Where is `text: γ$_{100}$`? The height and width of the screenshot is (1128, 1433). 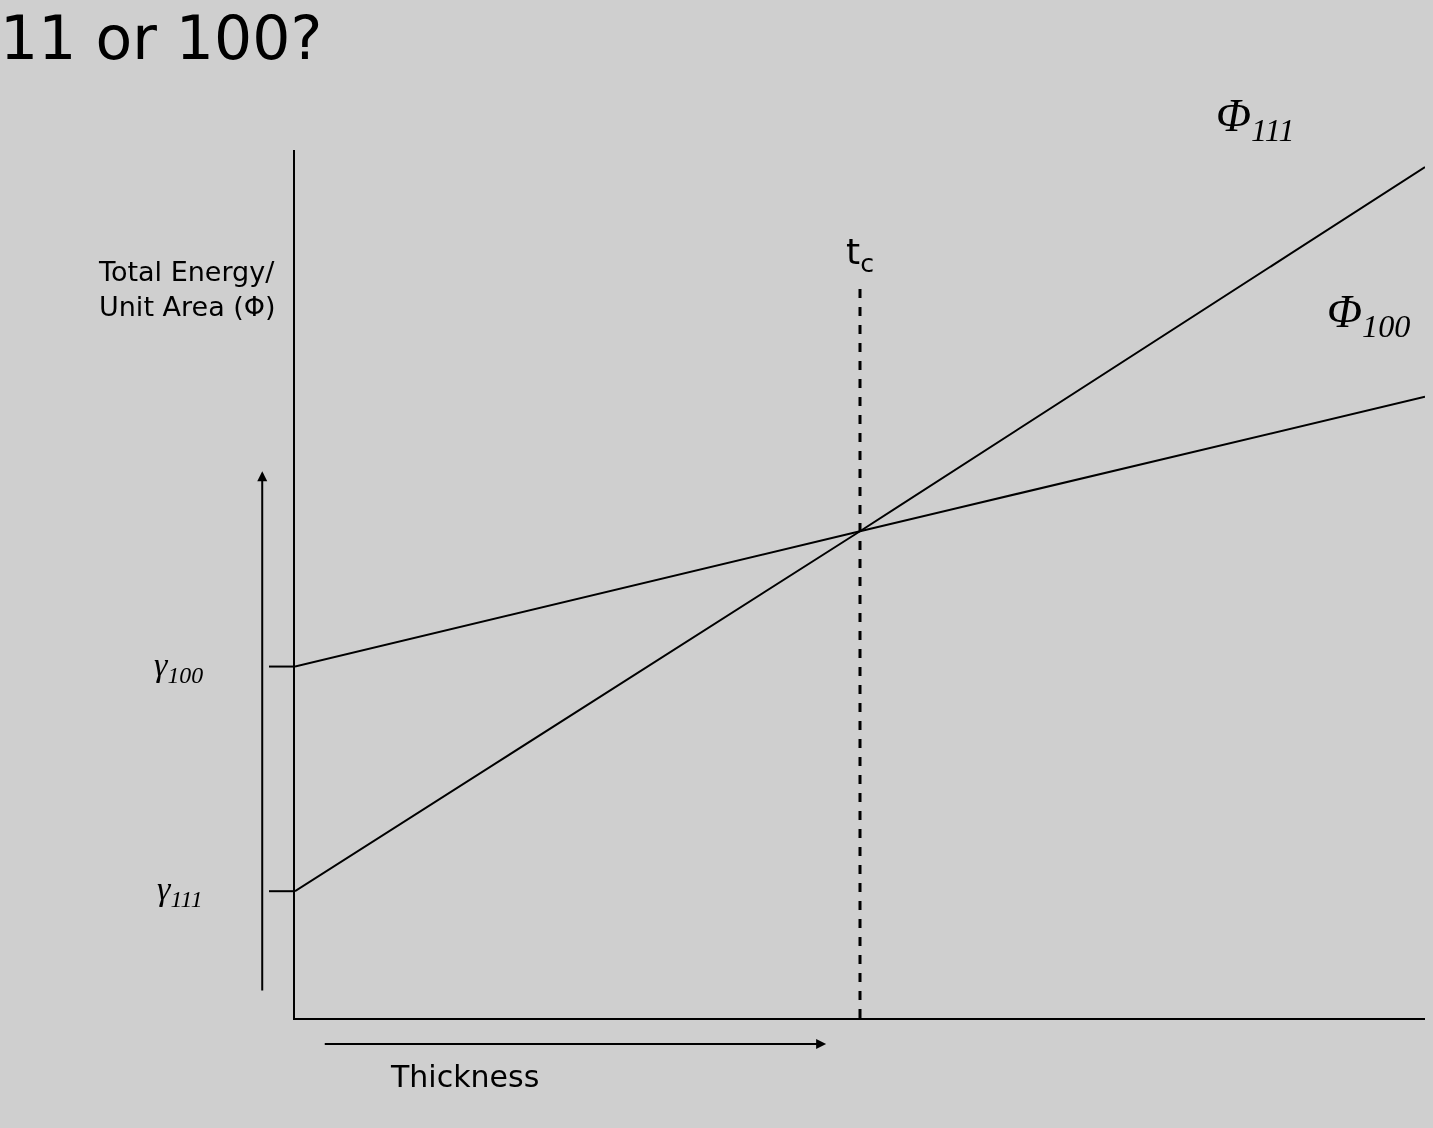
text: γ$_{100}$ is located at coordinates (179, 667).